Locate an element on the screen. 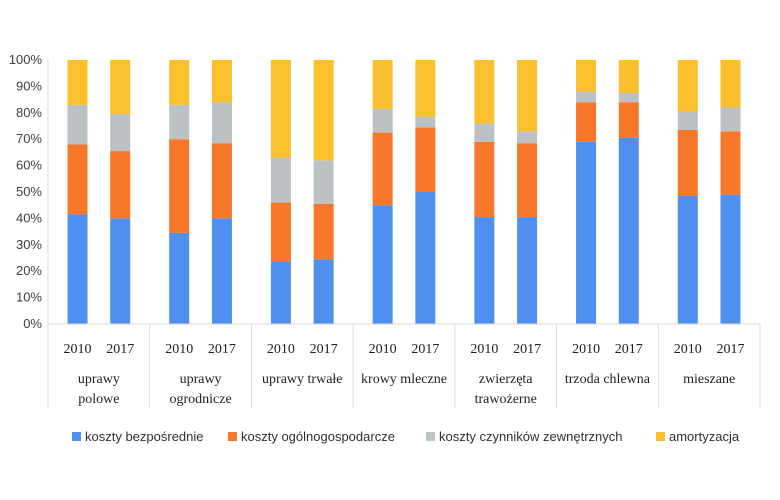 The width and height of the screenshot is (780, 500). y-axis: 0% 10% 20% 30% 40% 50% 60% 70% 80% 90% 100% is located at coordinates (29, 191).